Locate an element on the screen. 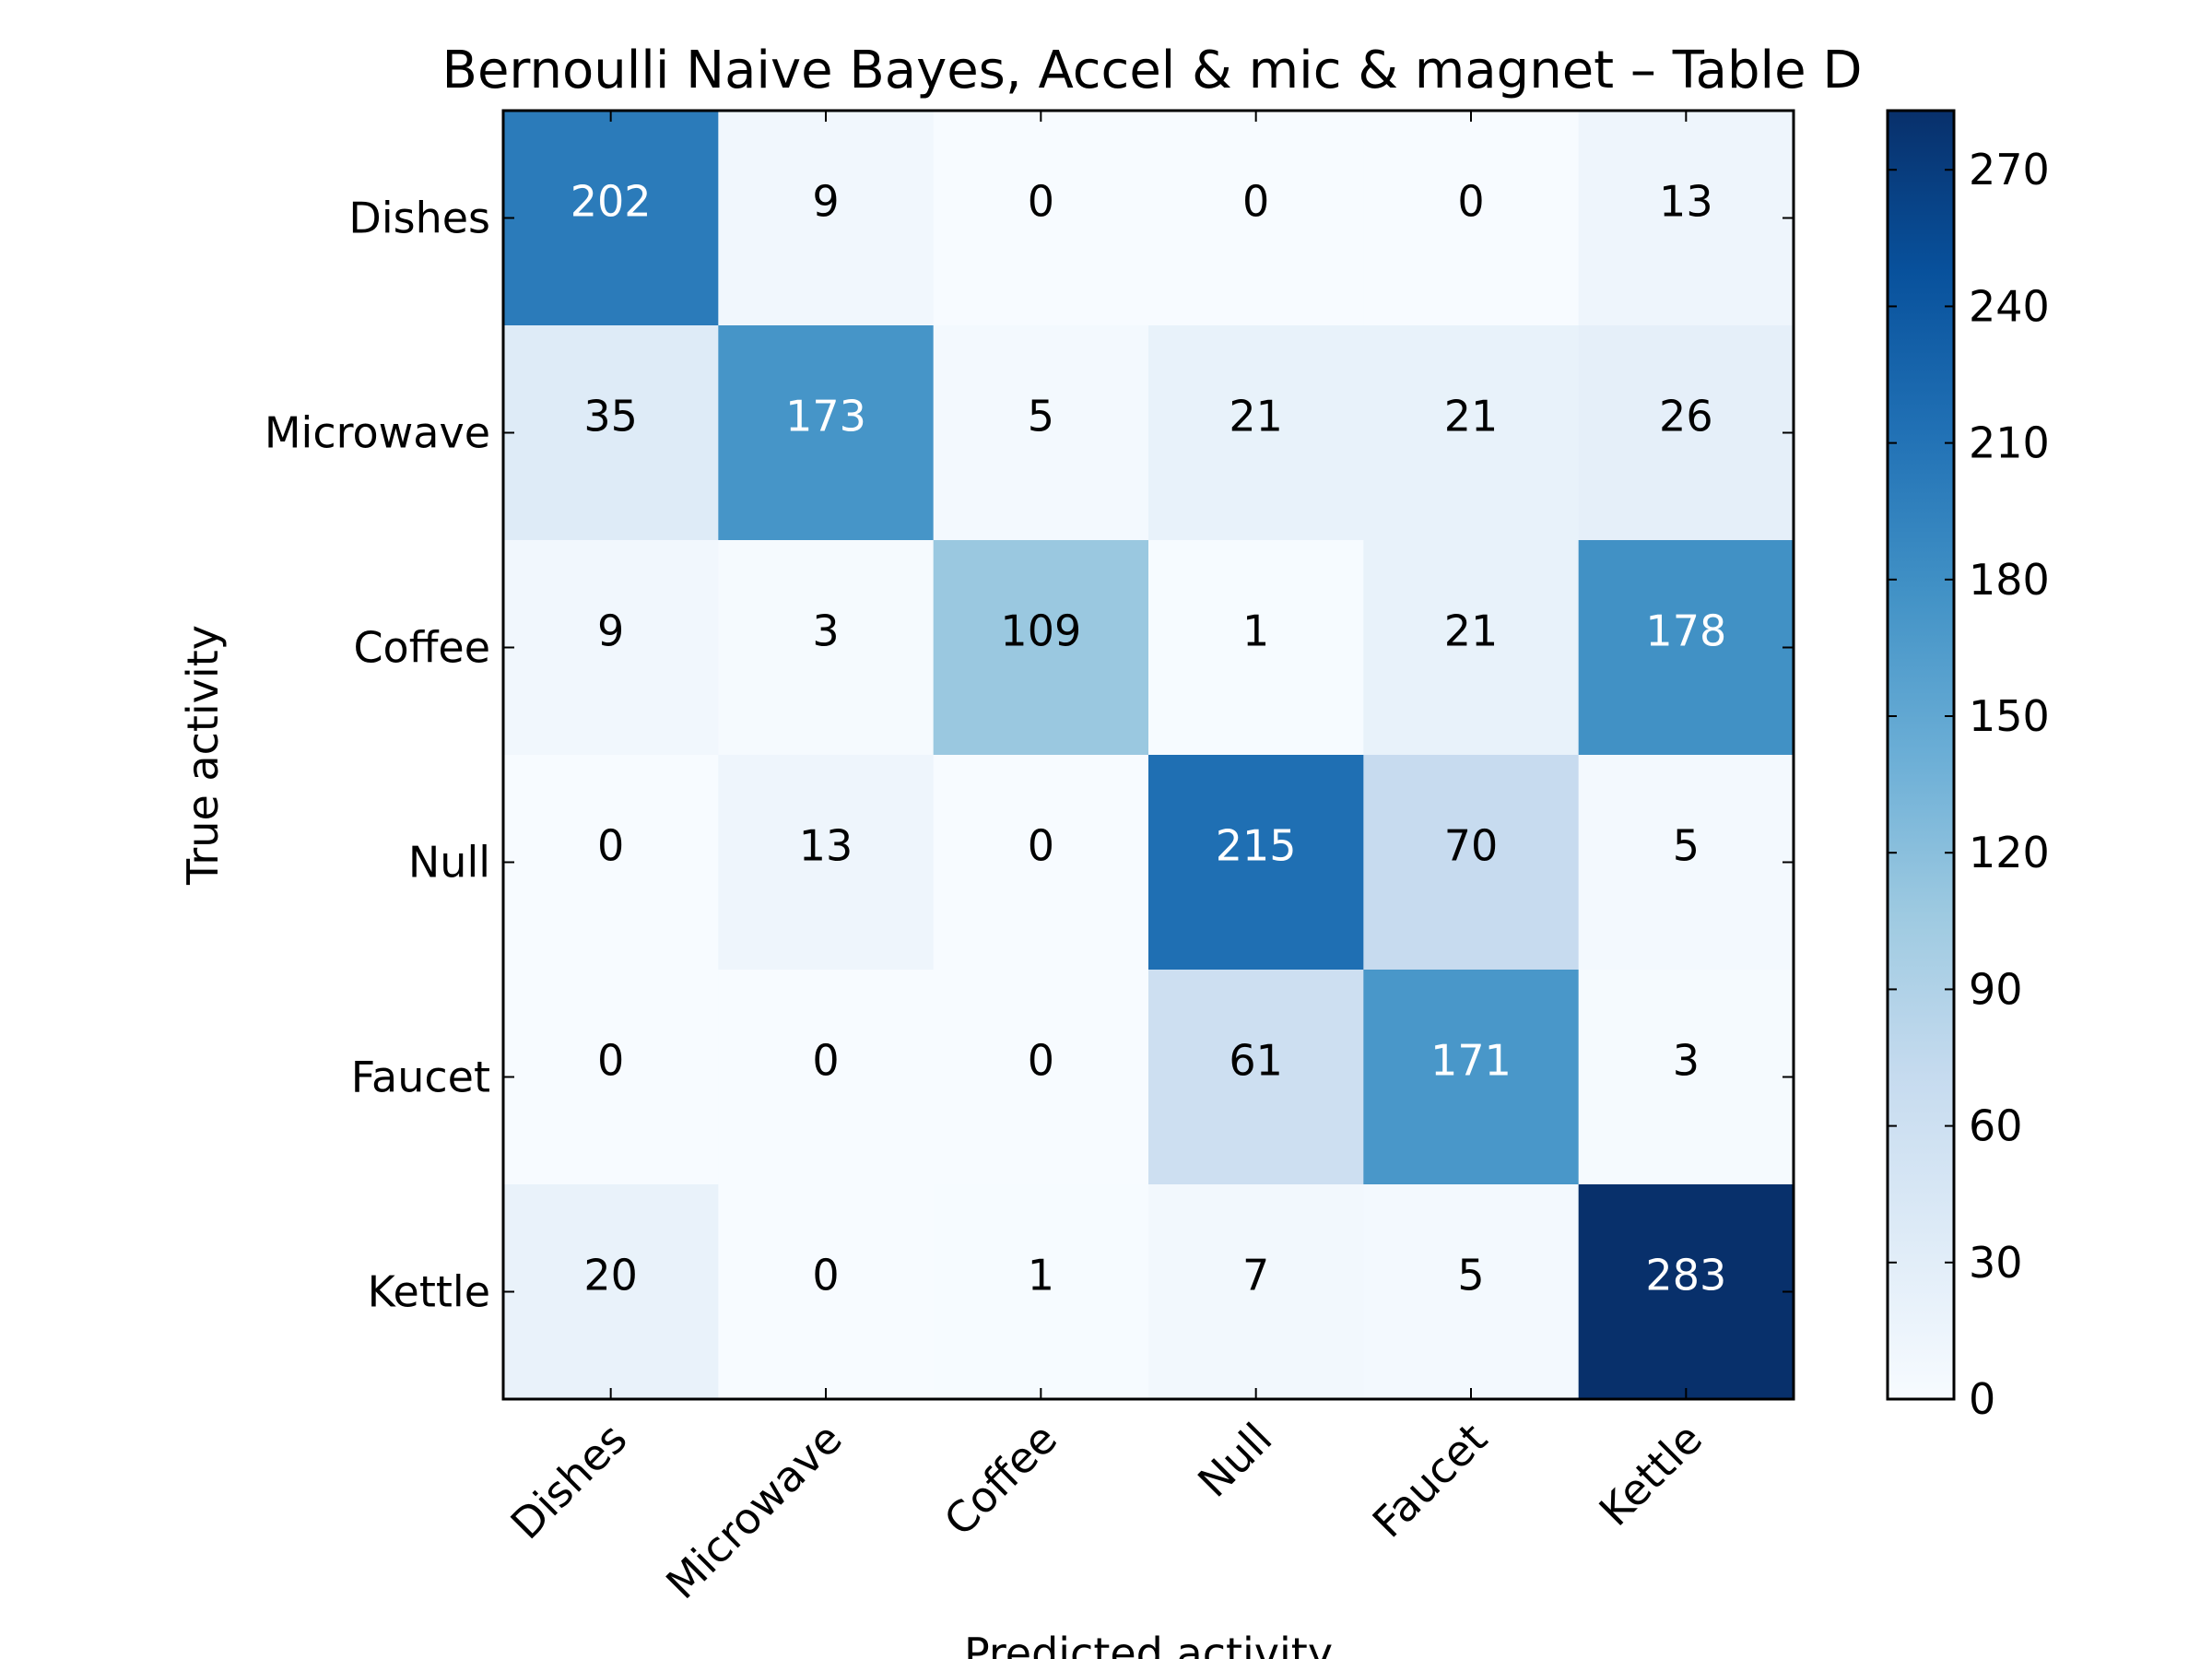 The image size is (2212, 1659). cell-value-label: 283 is located at coordinates (1685, 1275).